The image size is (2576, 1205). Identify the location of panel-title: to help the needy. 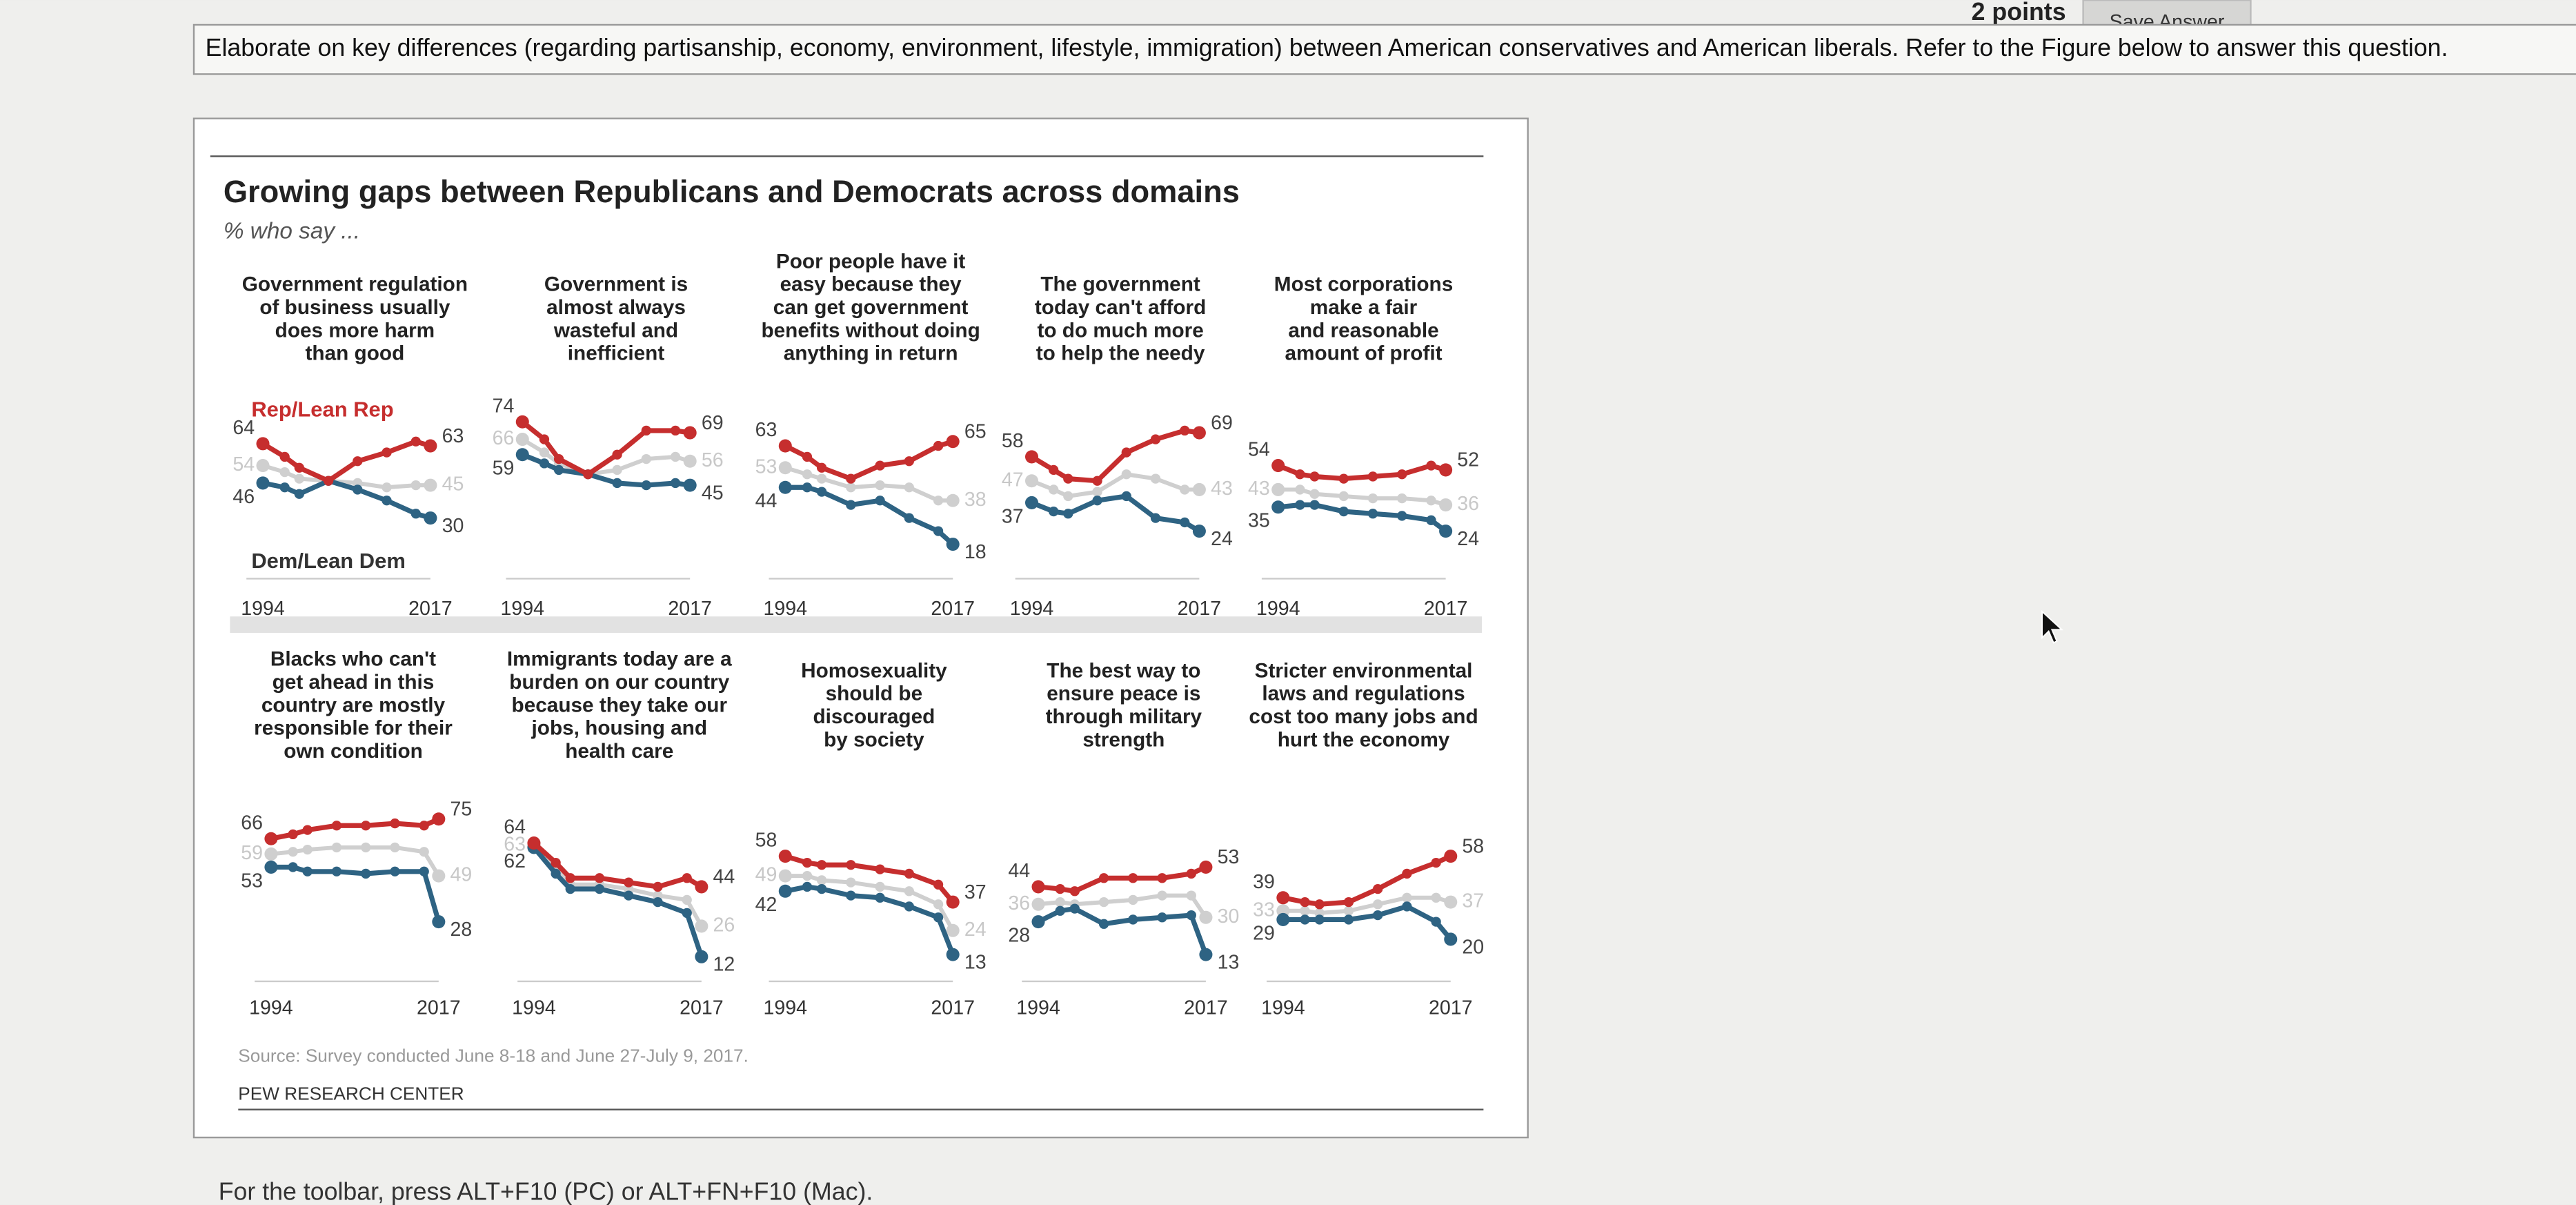
(1120, 353).